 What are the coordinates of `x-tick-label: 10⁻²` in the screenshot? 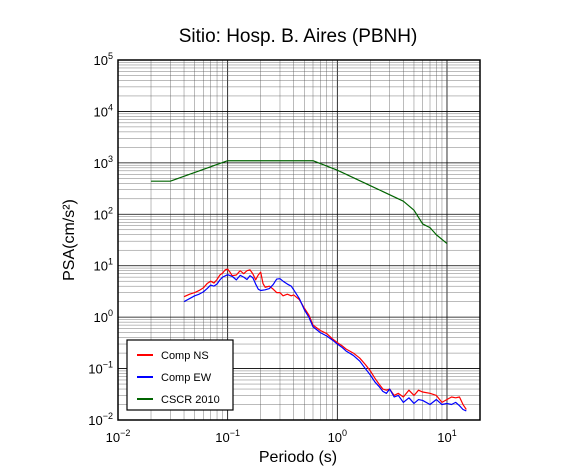 It's located at (118, 436).